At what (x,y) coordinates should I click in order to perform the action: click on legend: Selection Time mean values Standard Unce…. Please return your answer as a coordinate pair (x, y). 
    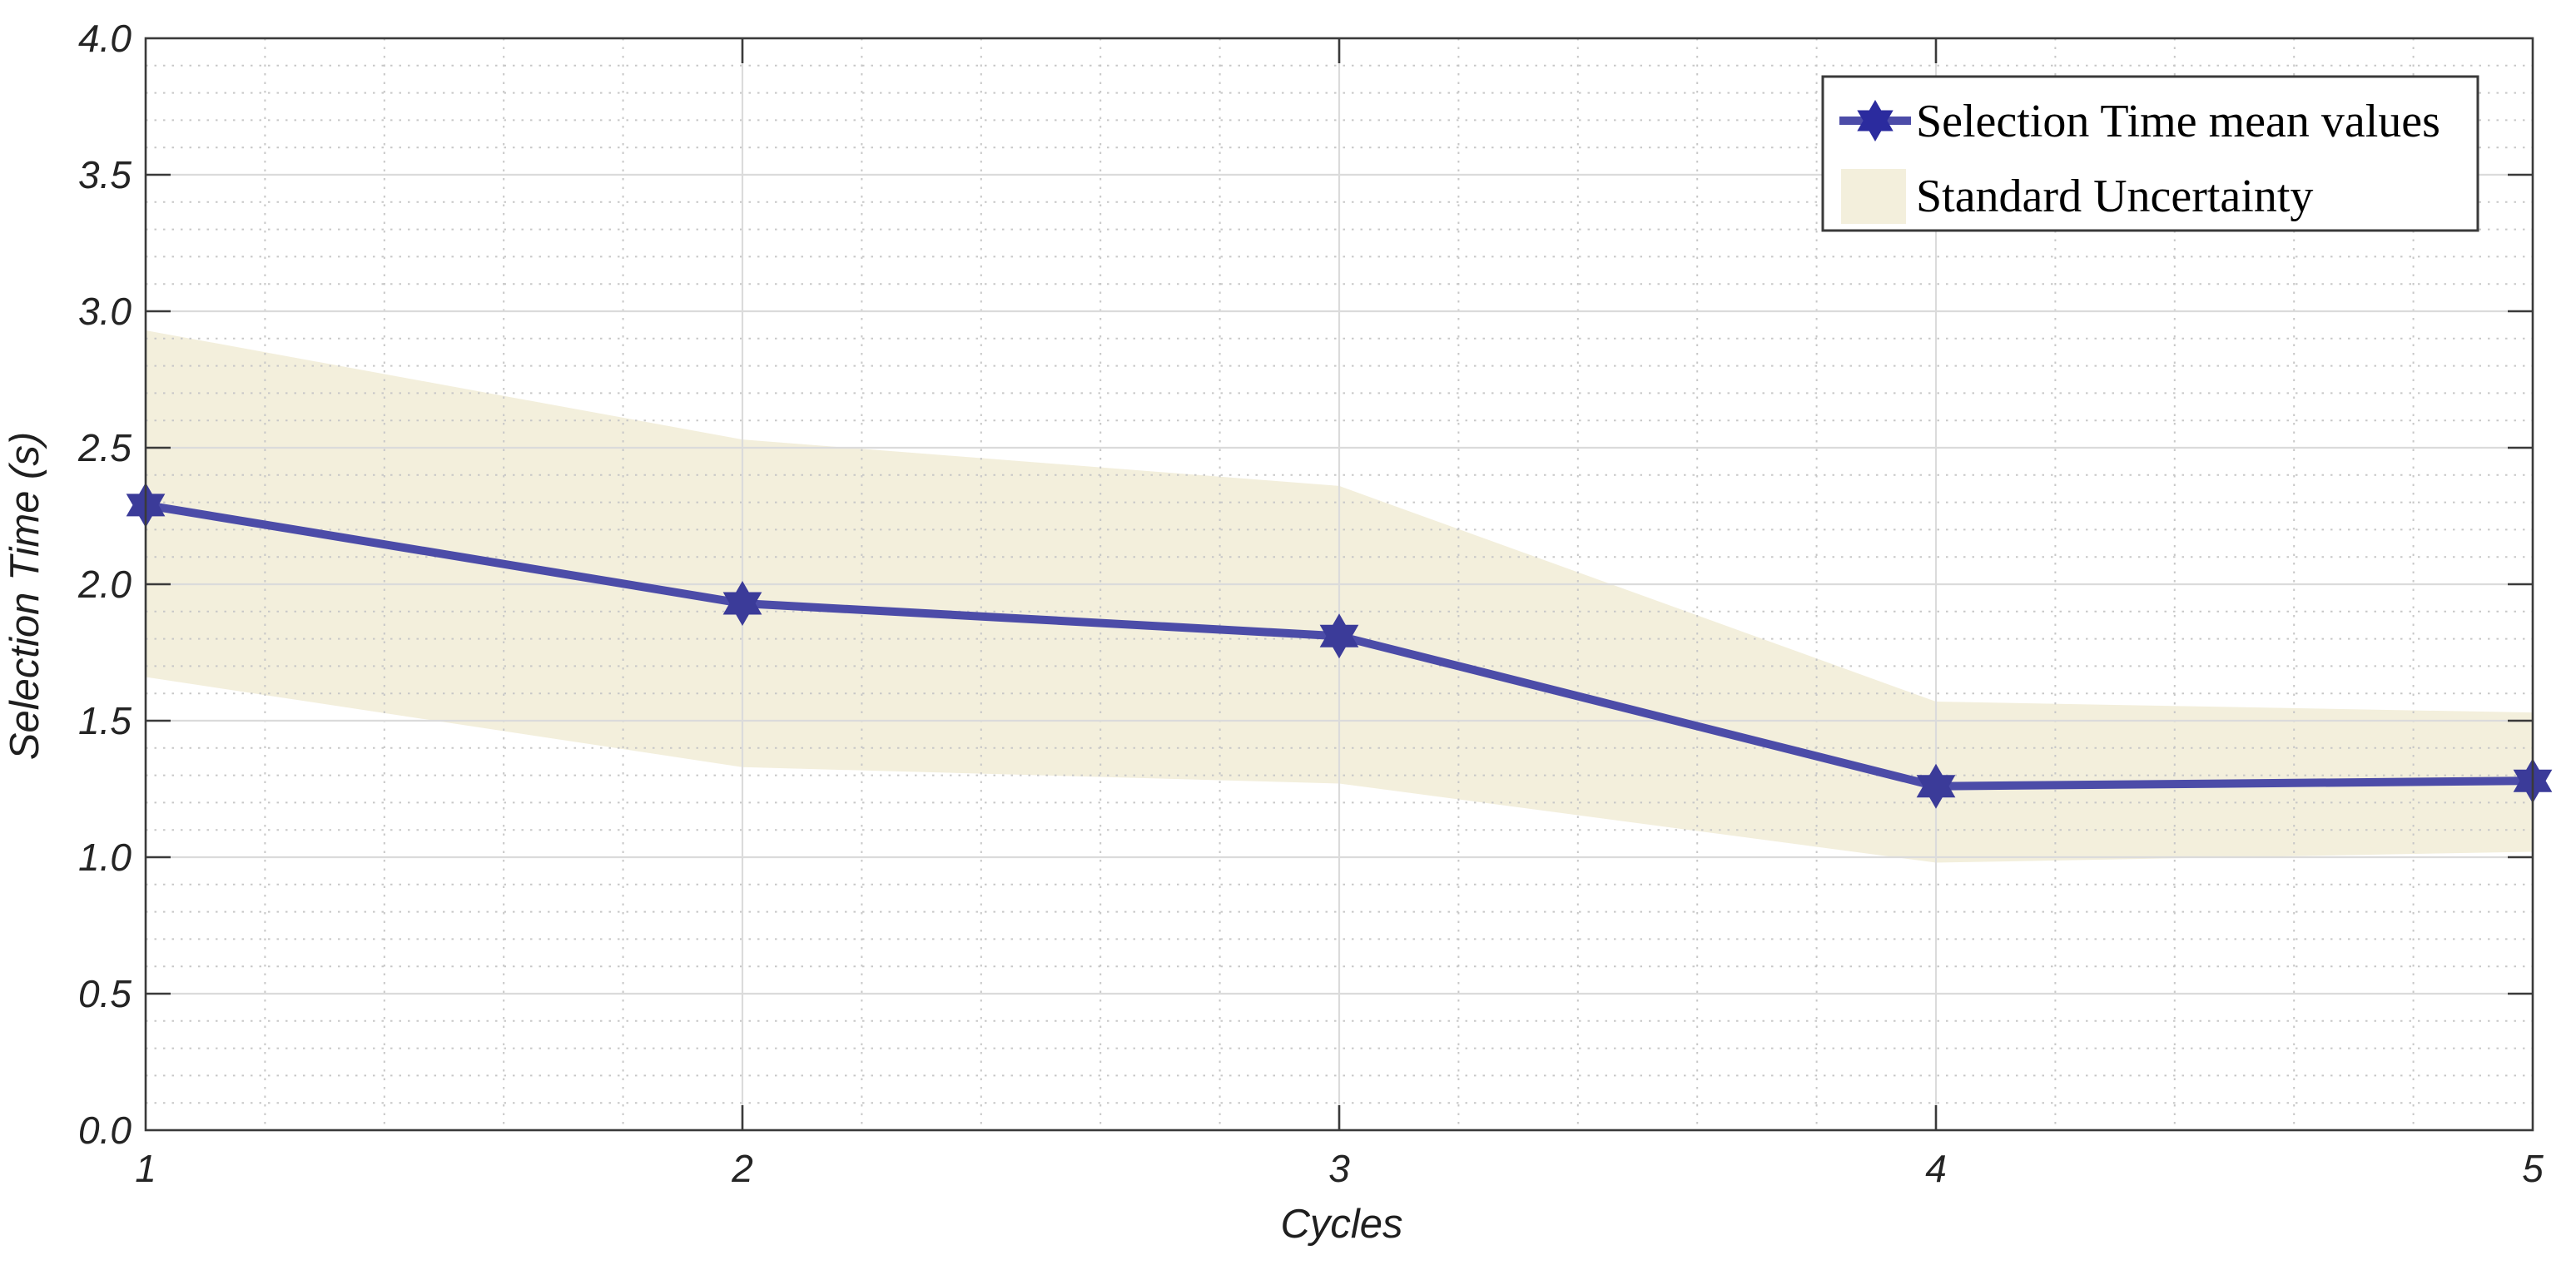
    Looking at the image, I should click on (2150, 153).